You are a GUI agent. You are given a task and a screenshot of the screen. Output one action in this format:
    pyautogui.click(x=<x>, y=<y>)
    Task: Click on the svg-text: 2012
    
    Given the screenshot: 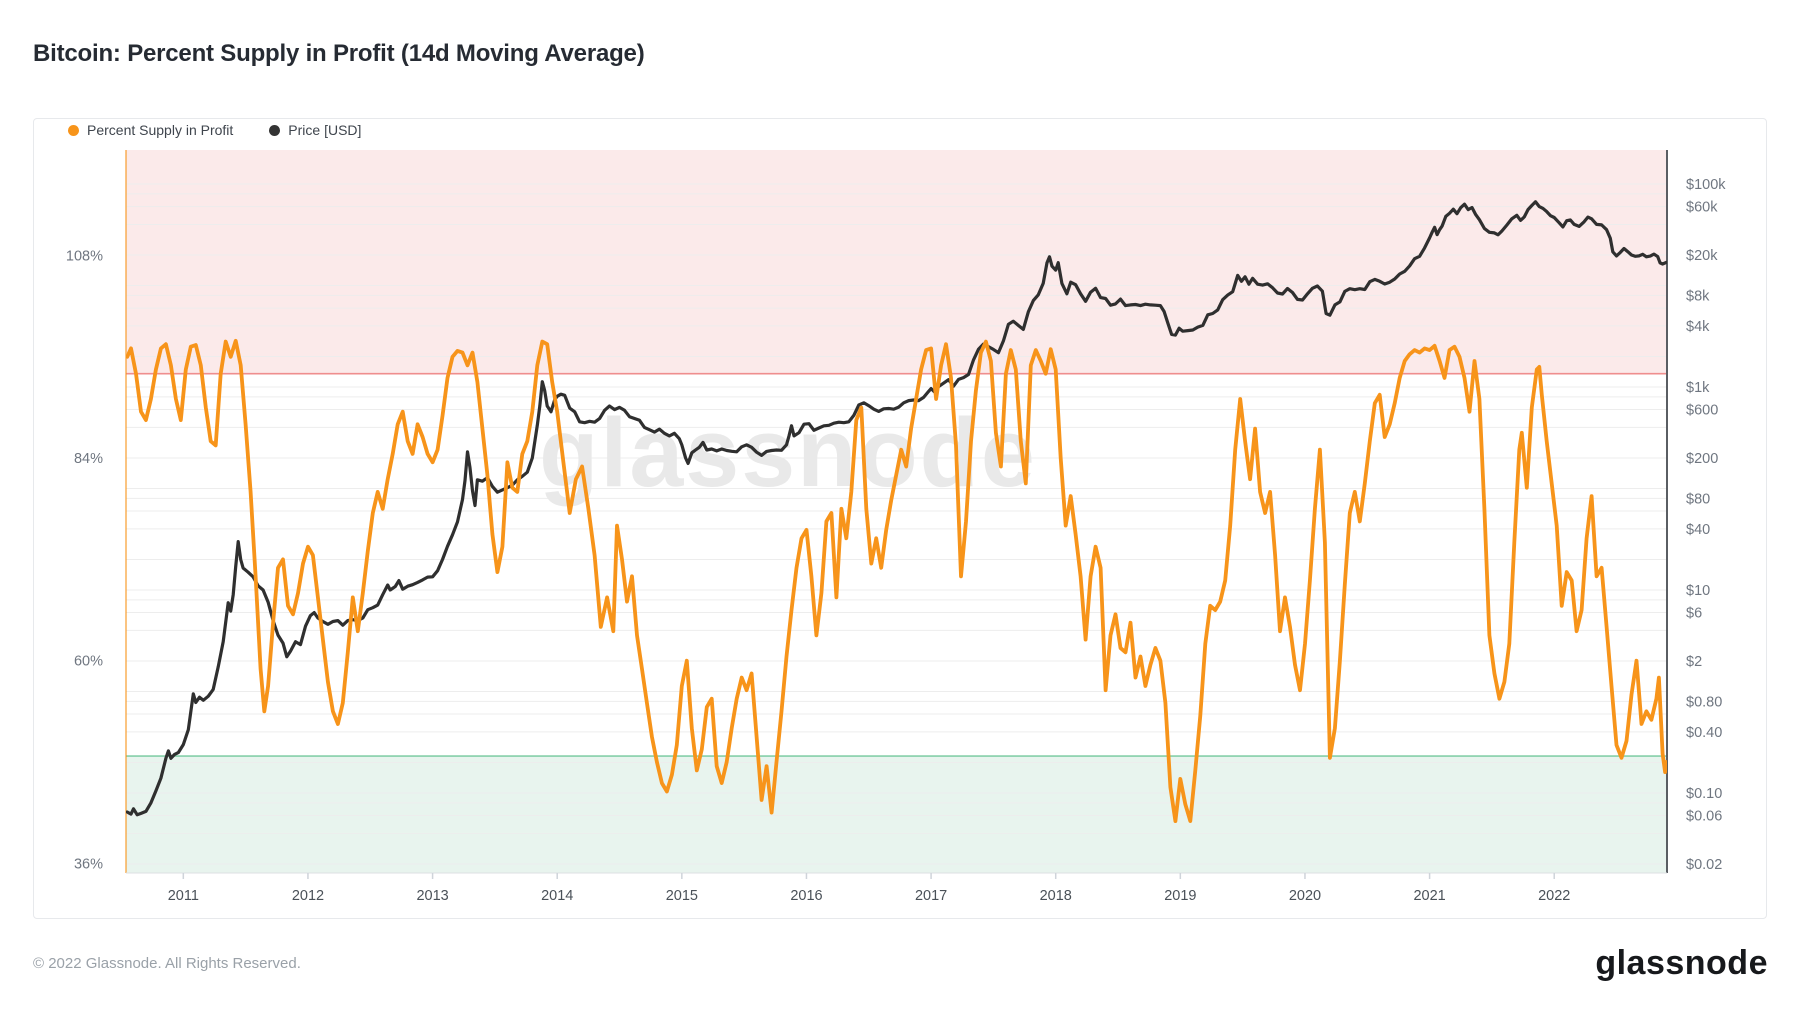 What is the action you would take?
    pyautogui.click(x=308, y=896)
    